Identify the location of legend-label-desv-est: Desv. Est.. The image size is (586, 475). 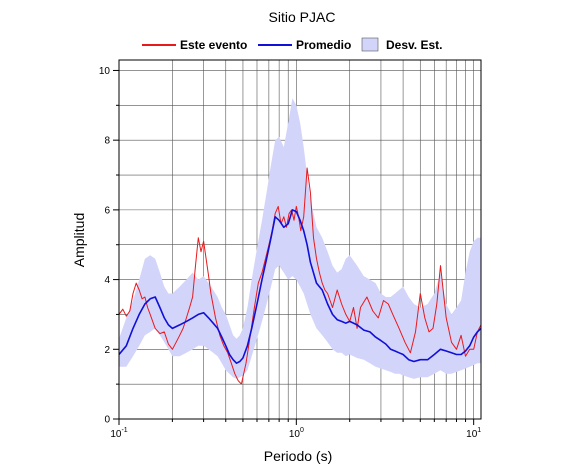
(414, 45).